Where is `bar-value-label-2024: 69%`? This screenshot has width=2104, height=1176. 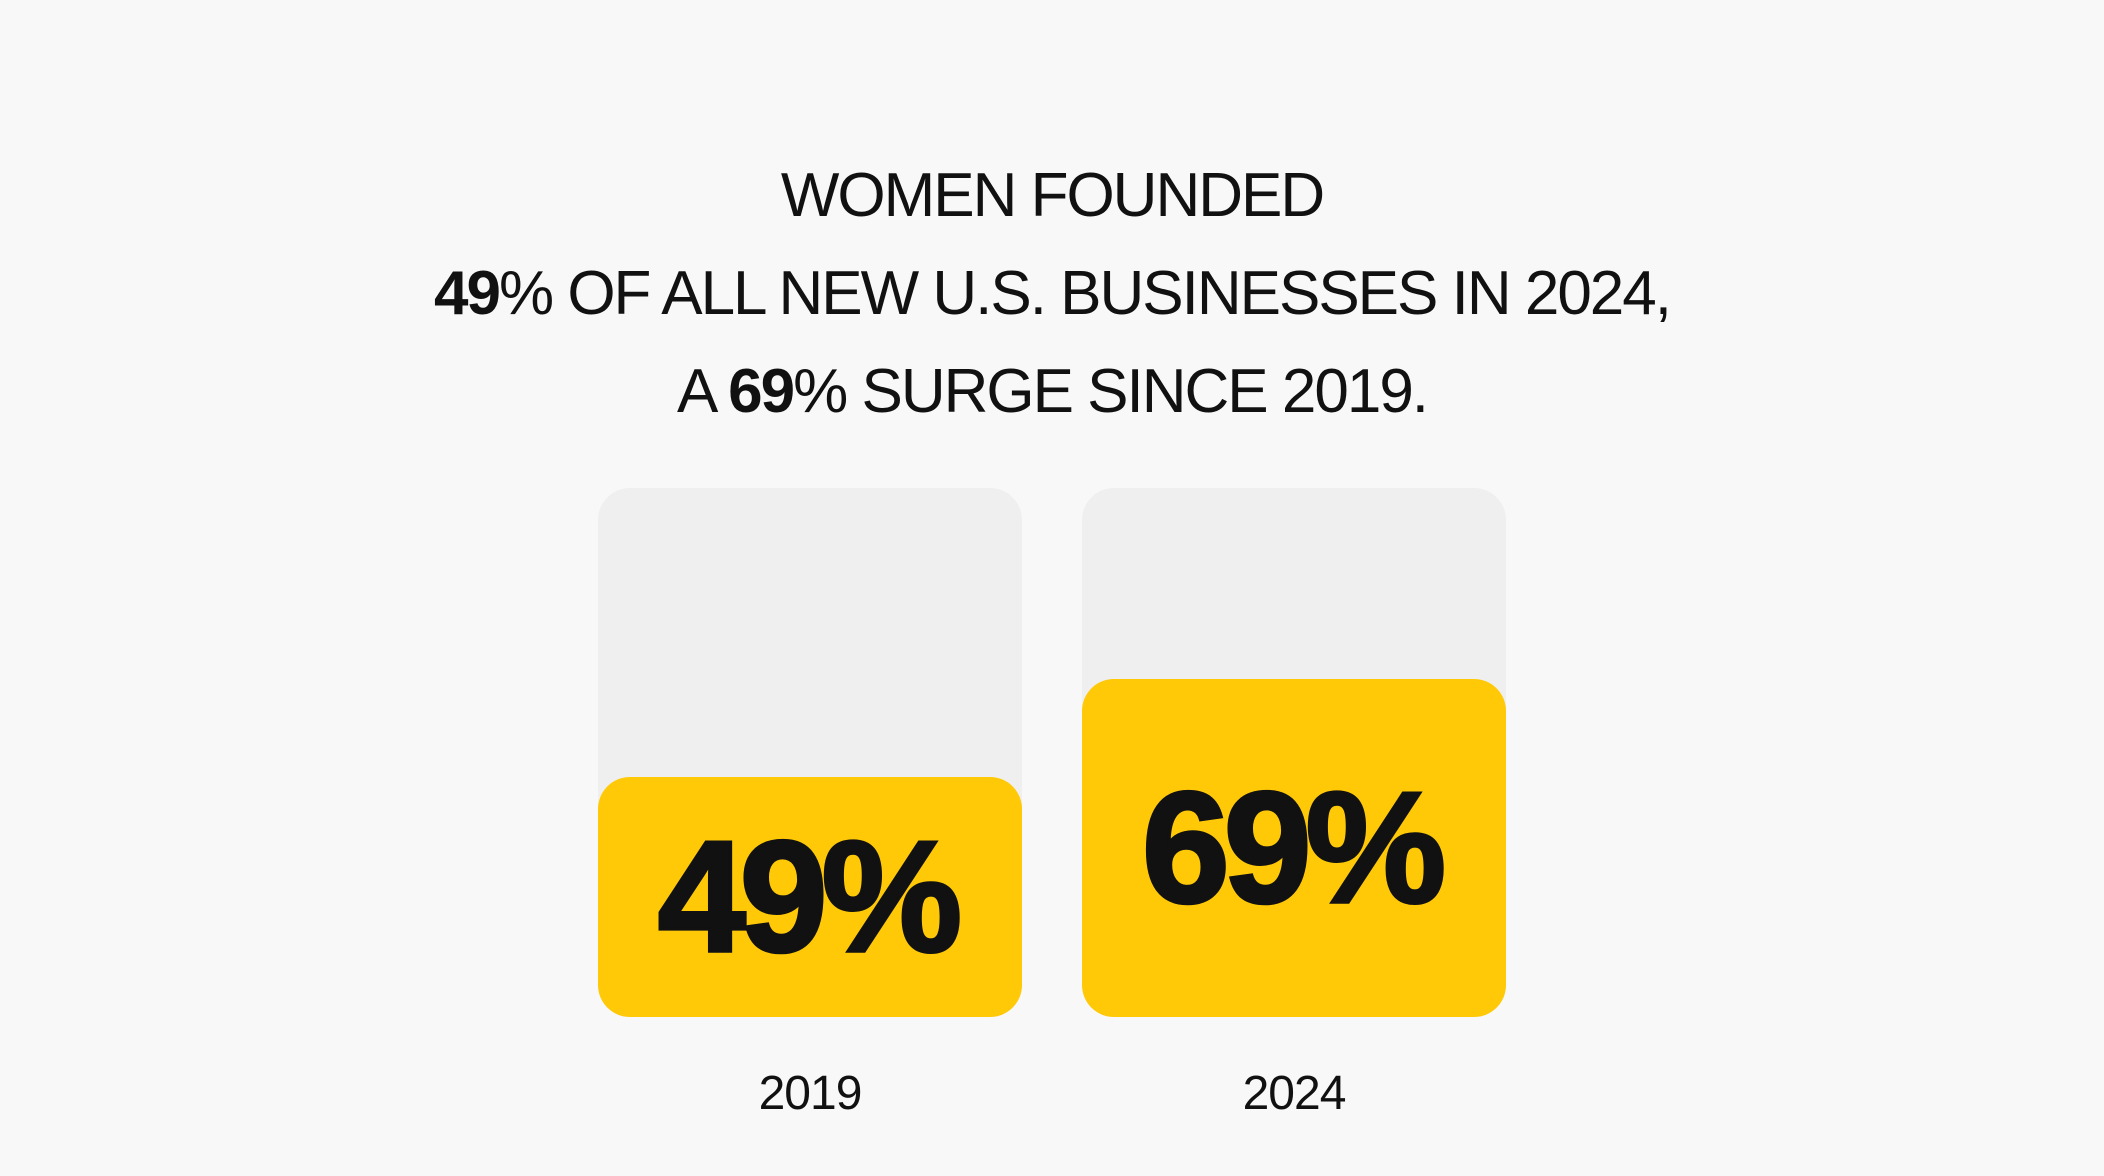
bar-value-label-2024: 69% is located at coordinates (1294, 848).